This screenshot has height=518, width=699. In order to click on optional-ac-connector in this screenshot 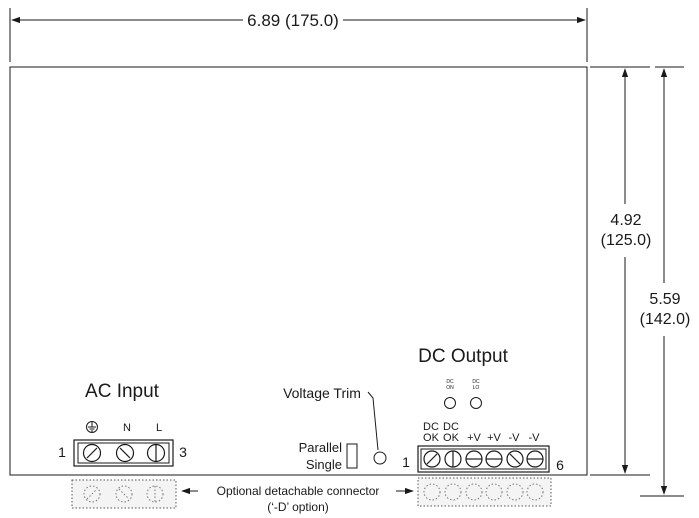, I will do `click(124, 494)`.